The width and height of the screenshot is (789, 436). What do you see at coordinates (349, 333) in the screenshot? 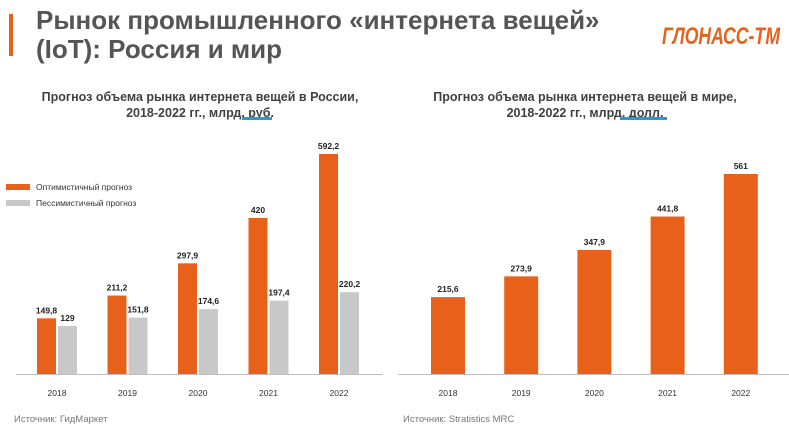
I see `russia-bar-s1-2022` at bounding box center [349, 333].